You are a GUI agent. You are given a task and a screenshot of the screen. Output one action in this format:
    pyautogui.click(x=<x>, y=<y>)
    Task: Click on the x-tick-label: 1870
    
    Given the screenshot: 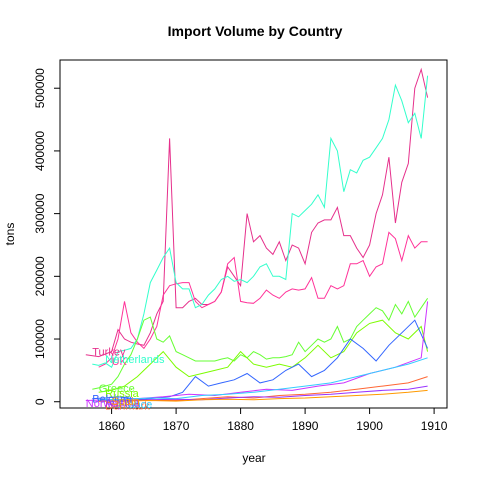 What is the action you would take?
    pyautogui.click(x=176, y=426)
    